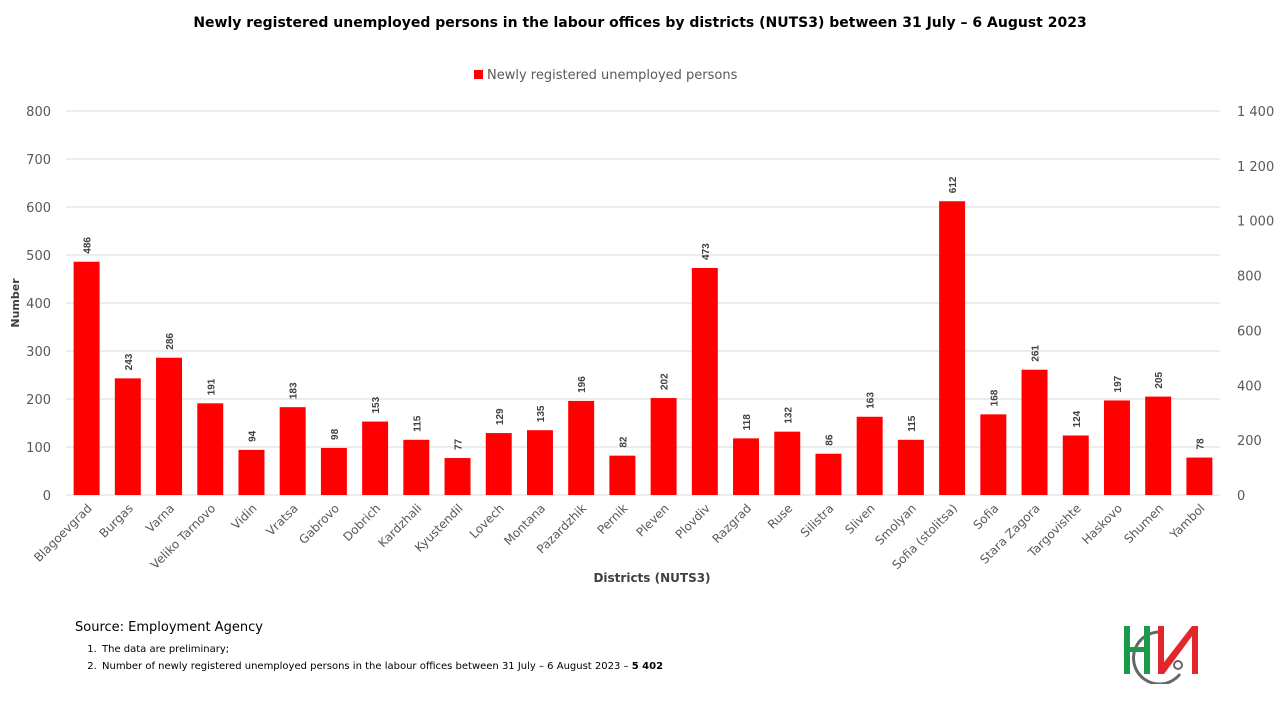 Image resolution: width=1280 pixels, height=720 pixels. Describe the element at coordinates (459, 444) in the screenshot. I see `data-label: 77` at that location.